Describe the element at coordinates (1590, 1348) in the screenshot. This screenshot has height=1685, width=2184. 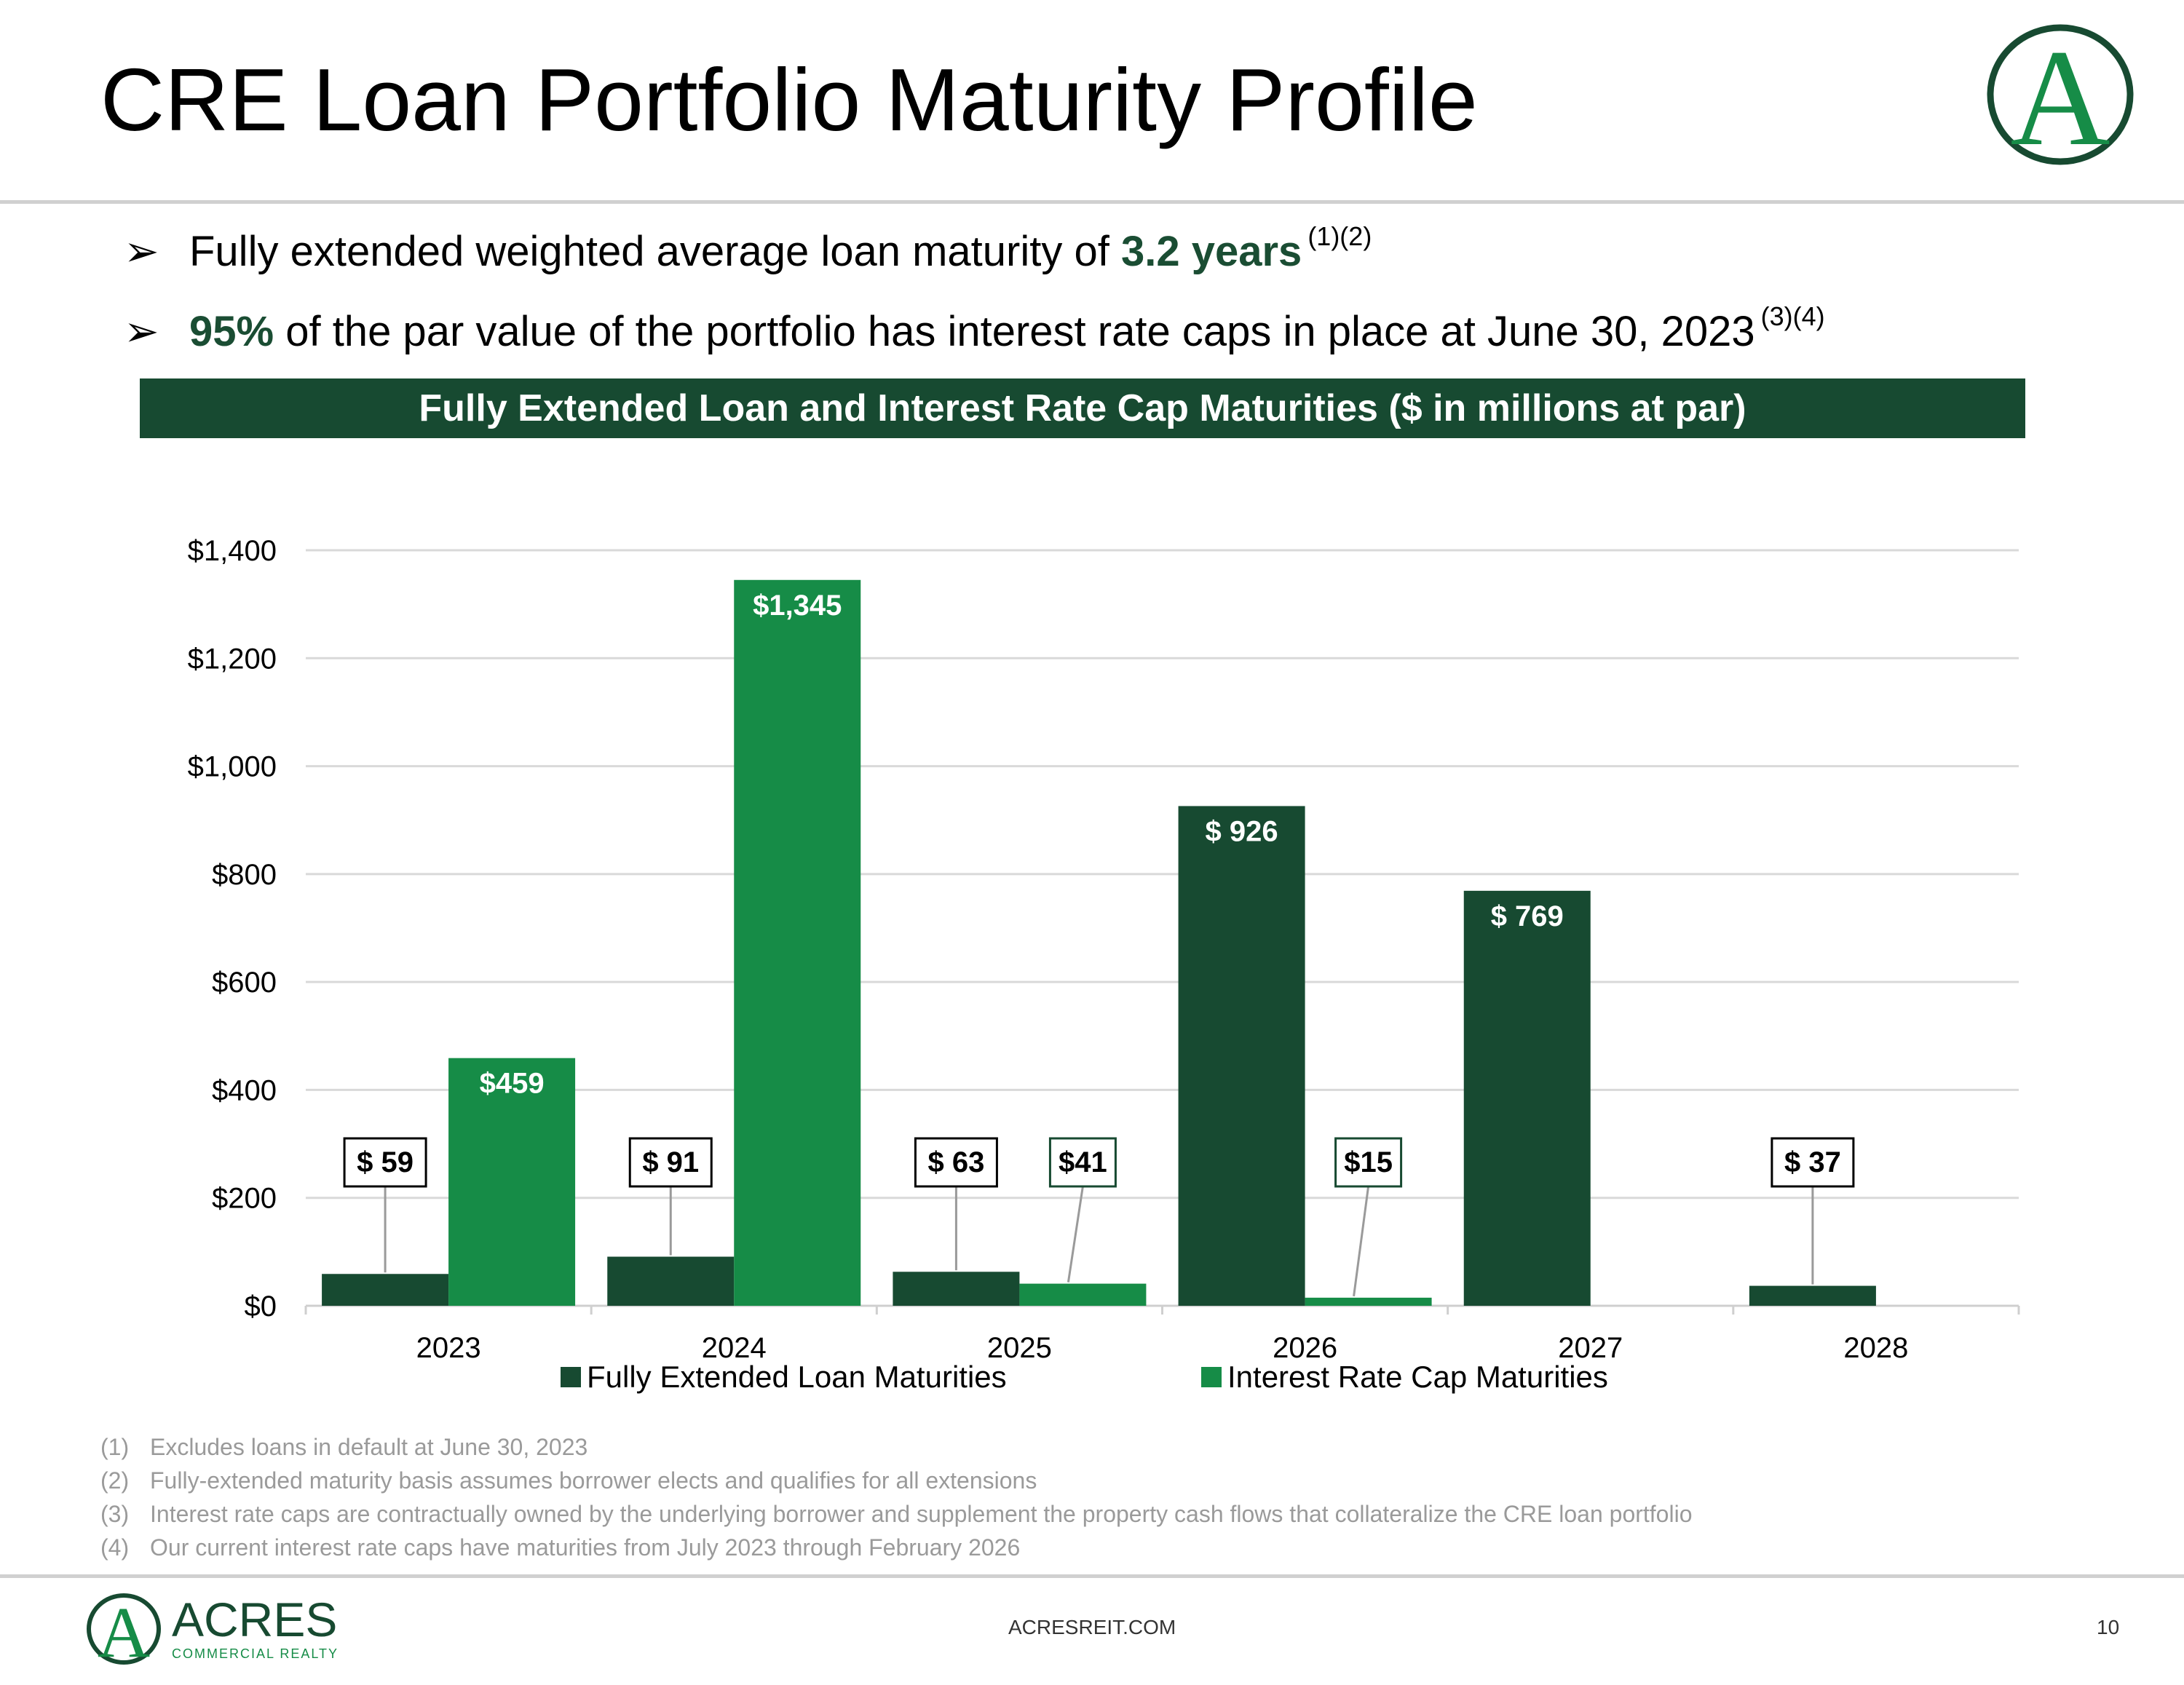
I see `x-tick-label: 2027` at that location.